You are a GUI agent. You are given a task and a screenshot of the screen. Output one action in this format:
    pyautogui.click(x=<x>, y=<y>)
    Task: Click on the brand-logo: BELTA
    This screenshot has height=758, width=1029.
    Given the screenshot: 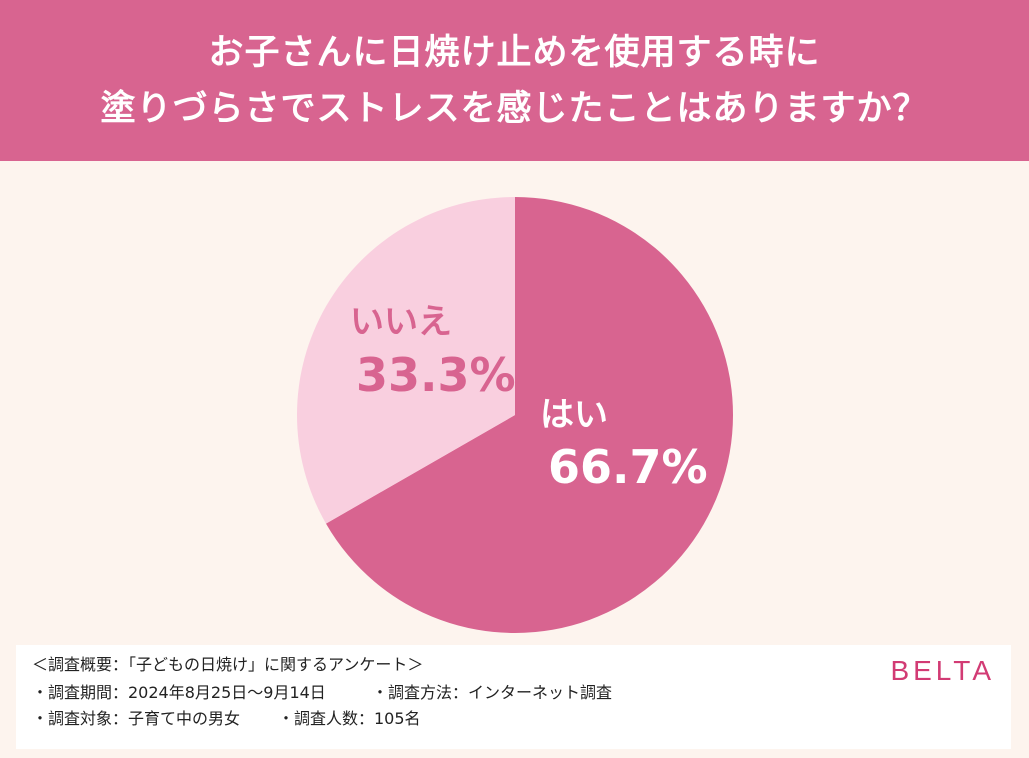 What is the action you would take?
    pyautogui.click(x=942, y=670)
    